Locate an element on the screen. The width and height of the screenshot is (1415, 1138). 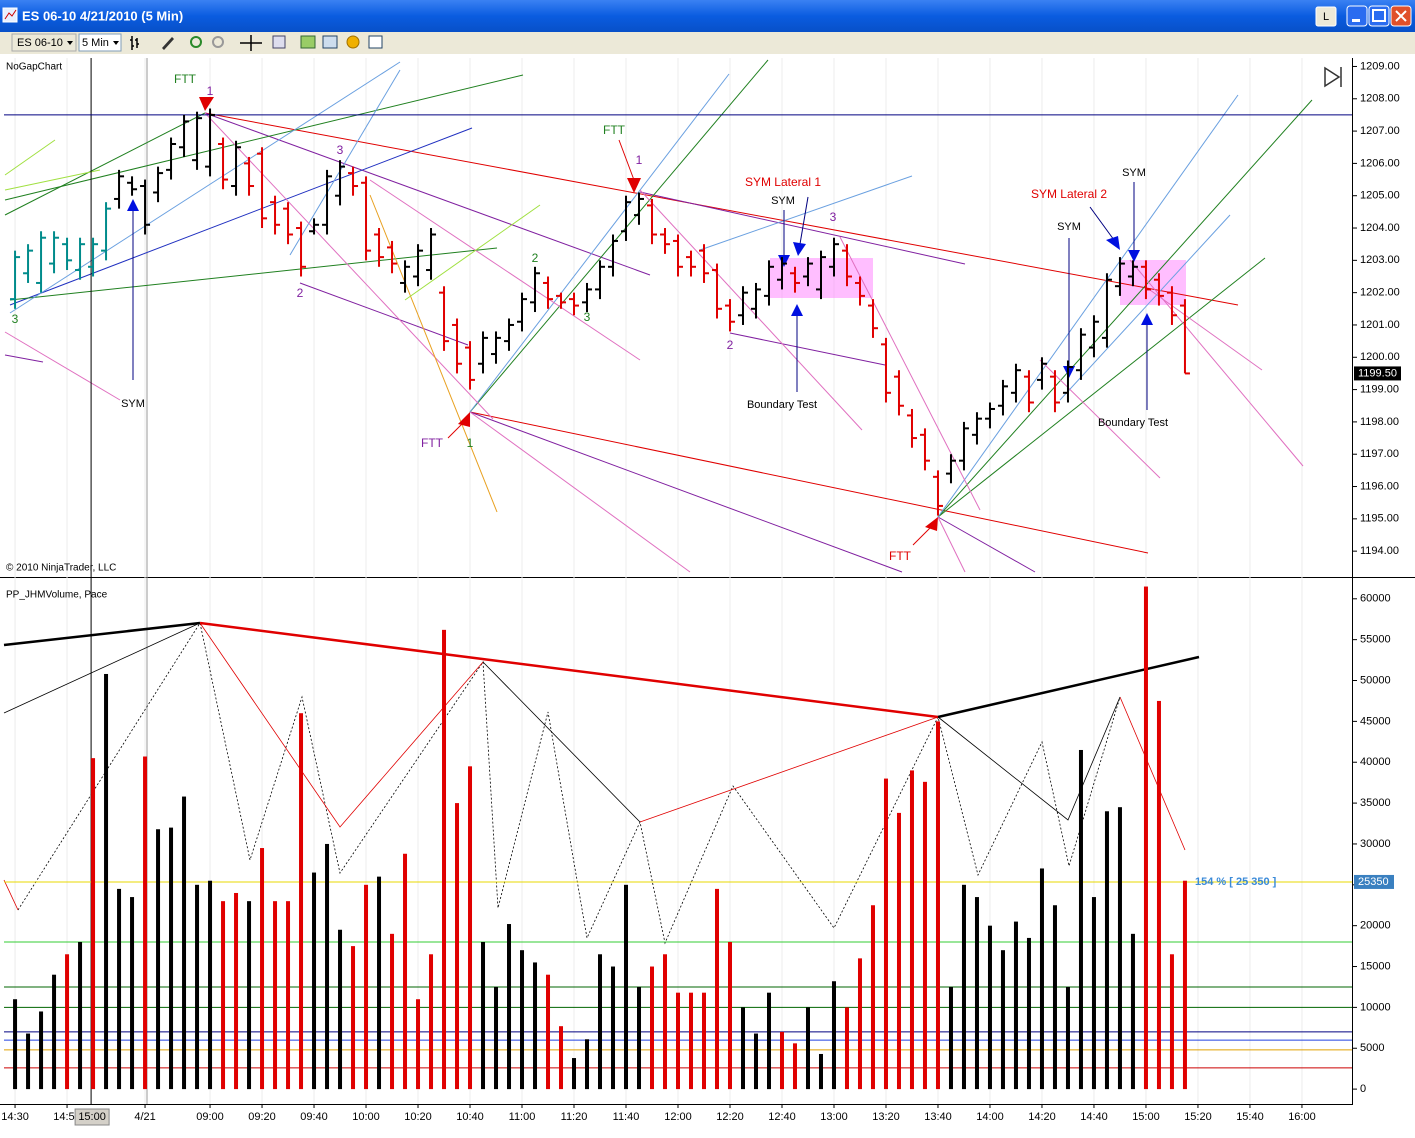
pace-value-box is located at coordinates (1374, 881).